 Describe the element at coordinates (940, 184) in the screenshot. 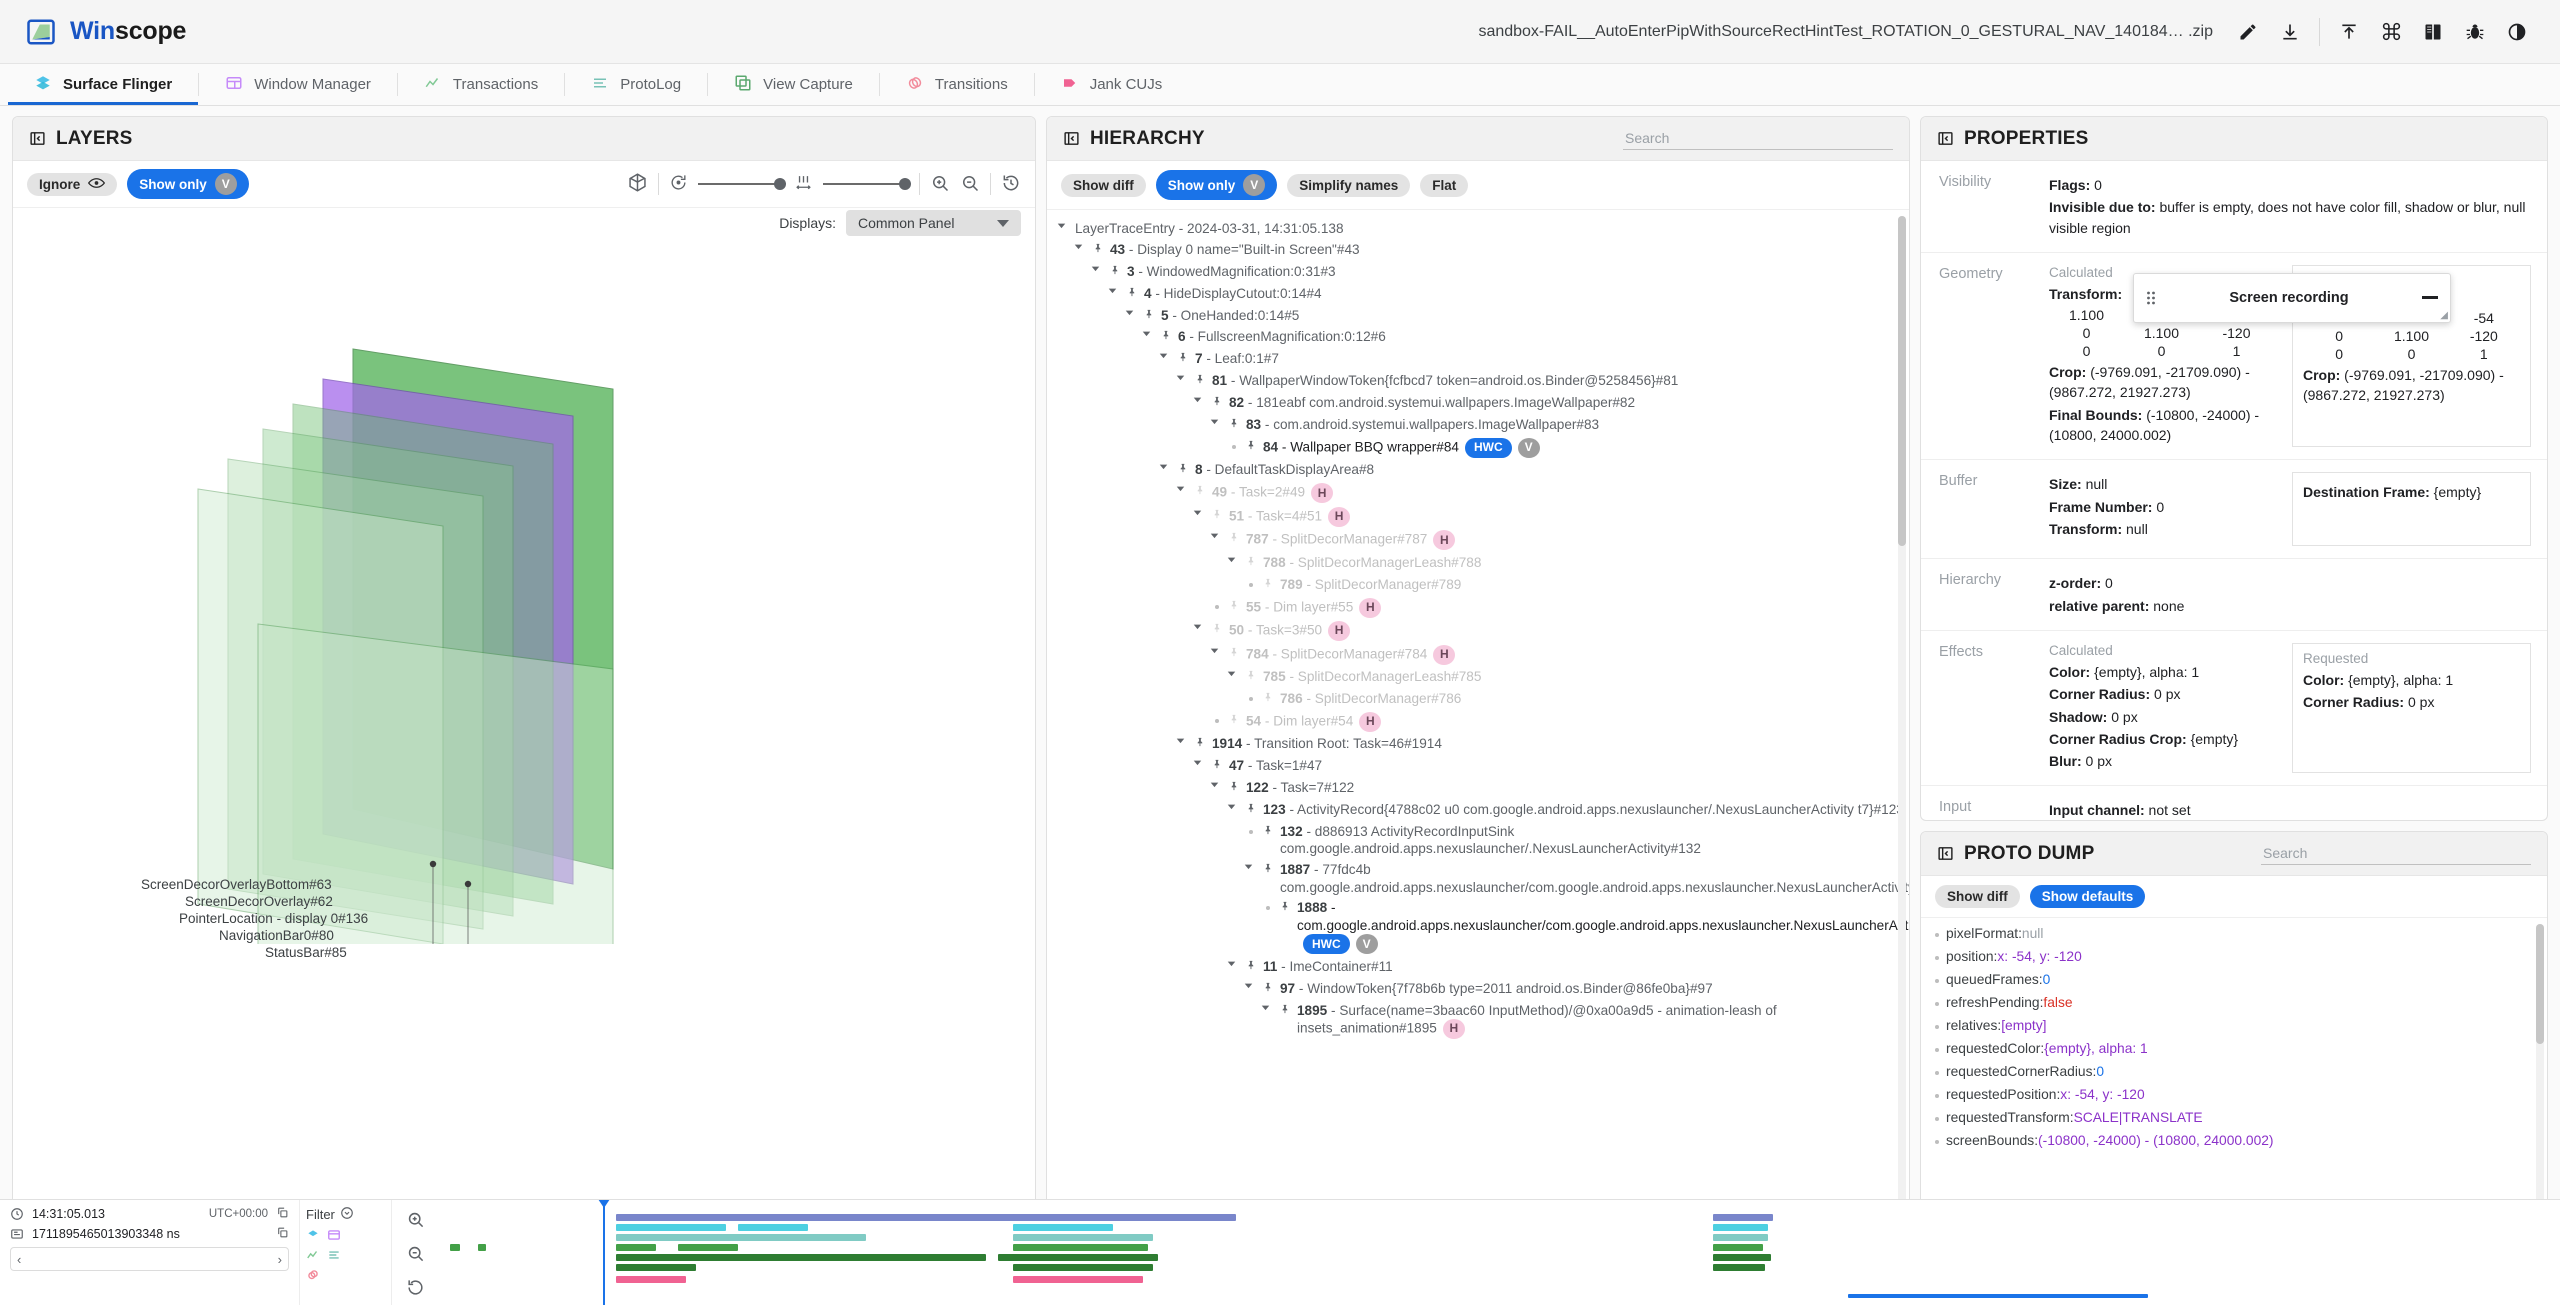

I see `zoom-in-icon` at that location.